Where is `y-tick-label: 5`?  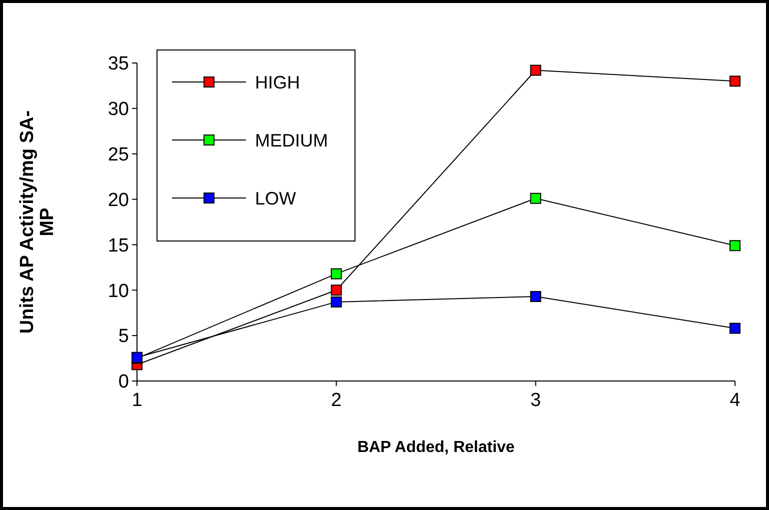 y-tick-label: 5 is located at coordinates (123, 337).